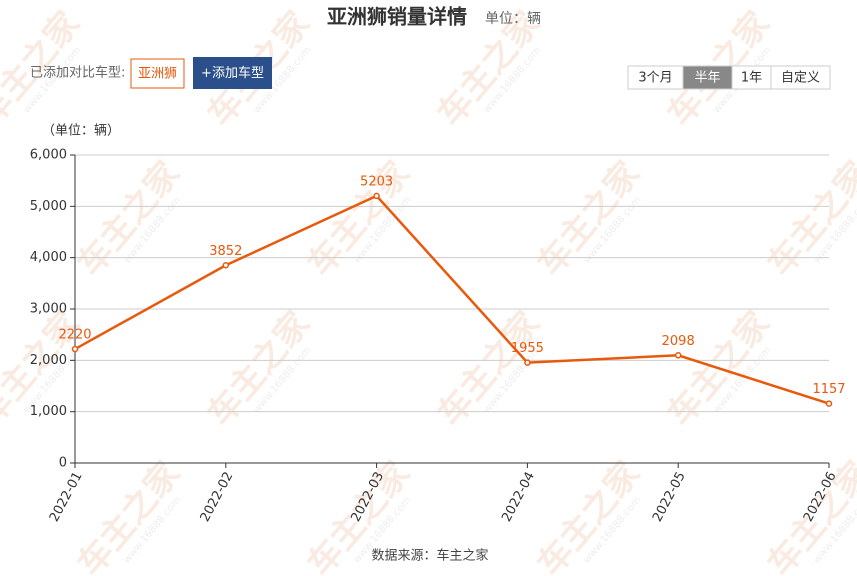 The height and width of the screenshot is (576, 857). I want to click on period-tab, so click(800, 77).